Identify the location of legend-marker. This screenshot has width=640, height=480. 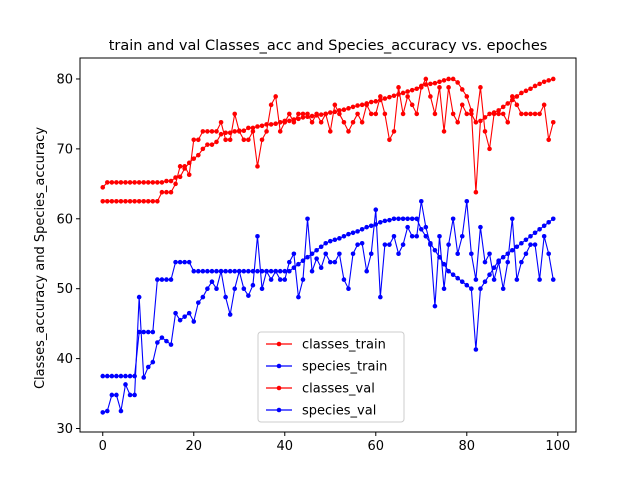
(279, 344).